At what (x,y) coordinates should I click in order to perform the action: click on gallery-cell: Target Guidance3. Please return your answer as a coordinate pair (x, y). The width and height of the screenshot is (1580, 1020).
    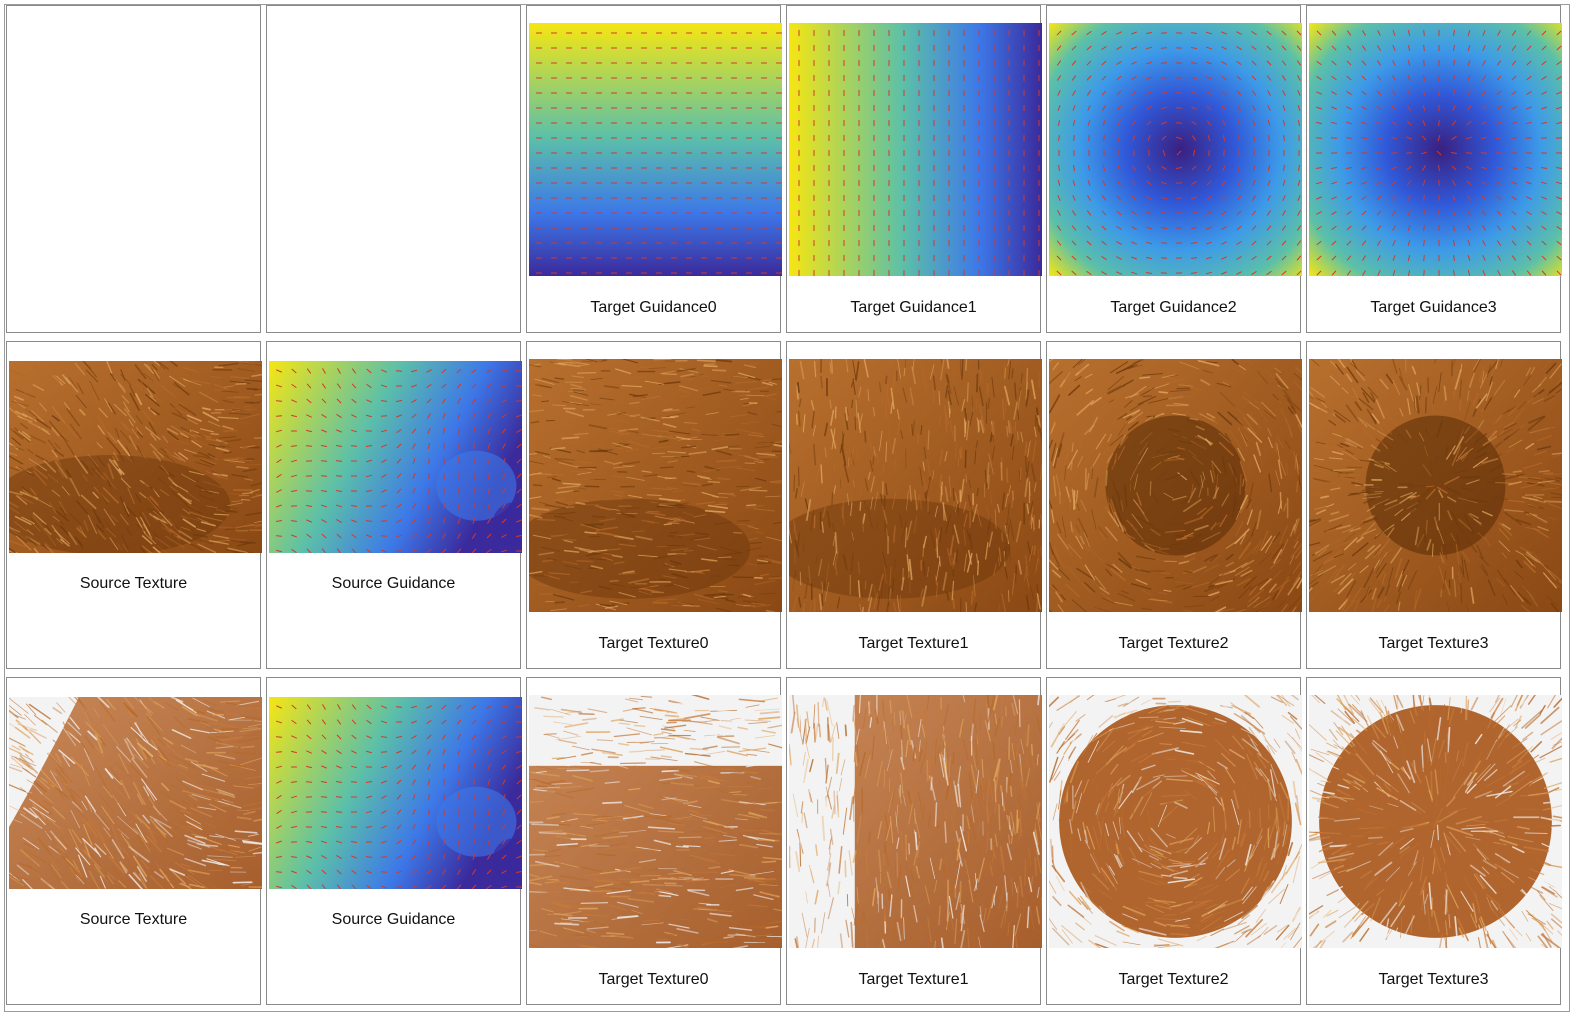
    Looking at the image, I should click on (1434, 169).